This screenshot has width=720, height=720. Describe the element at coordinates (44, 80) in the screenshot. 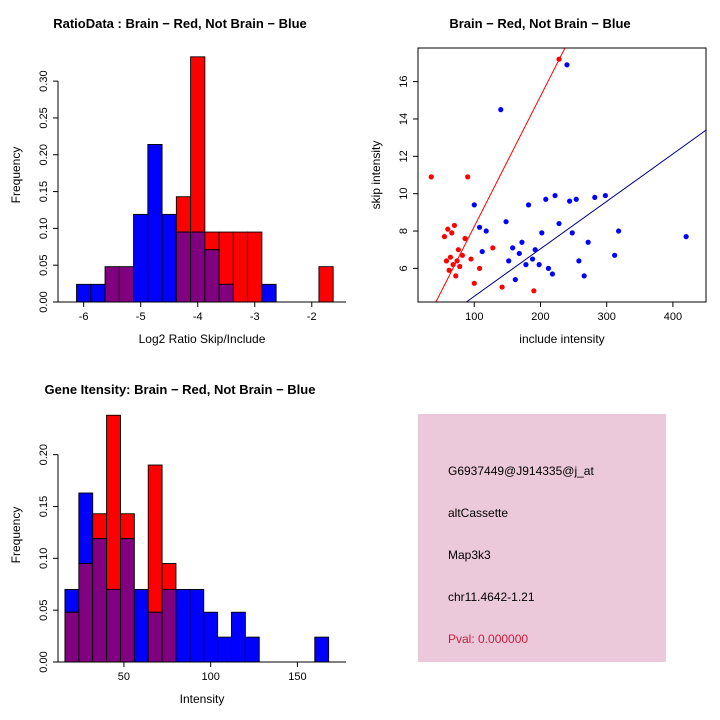

I see `svg-text: 0.30` at that location.